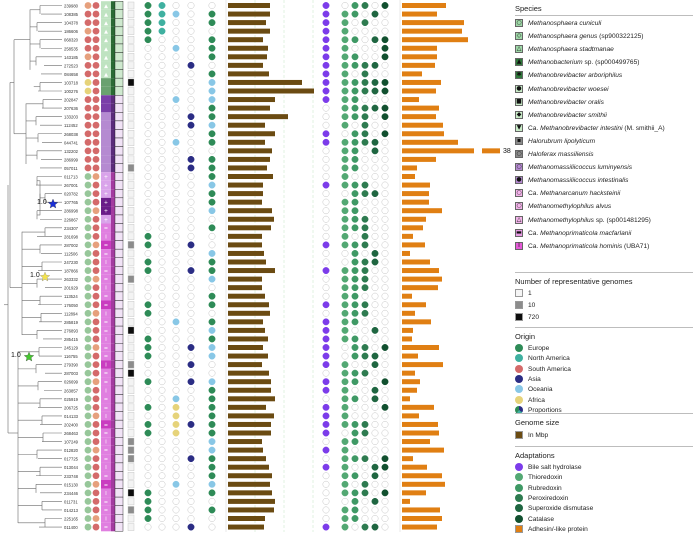 The image size is (699, 535). I want to click on taxon-label: 239980, so click(71, 6).